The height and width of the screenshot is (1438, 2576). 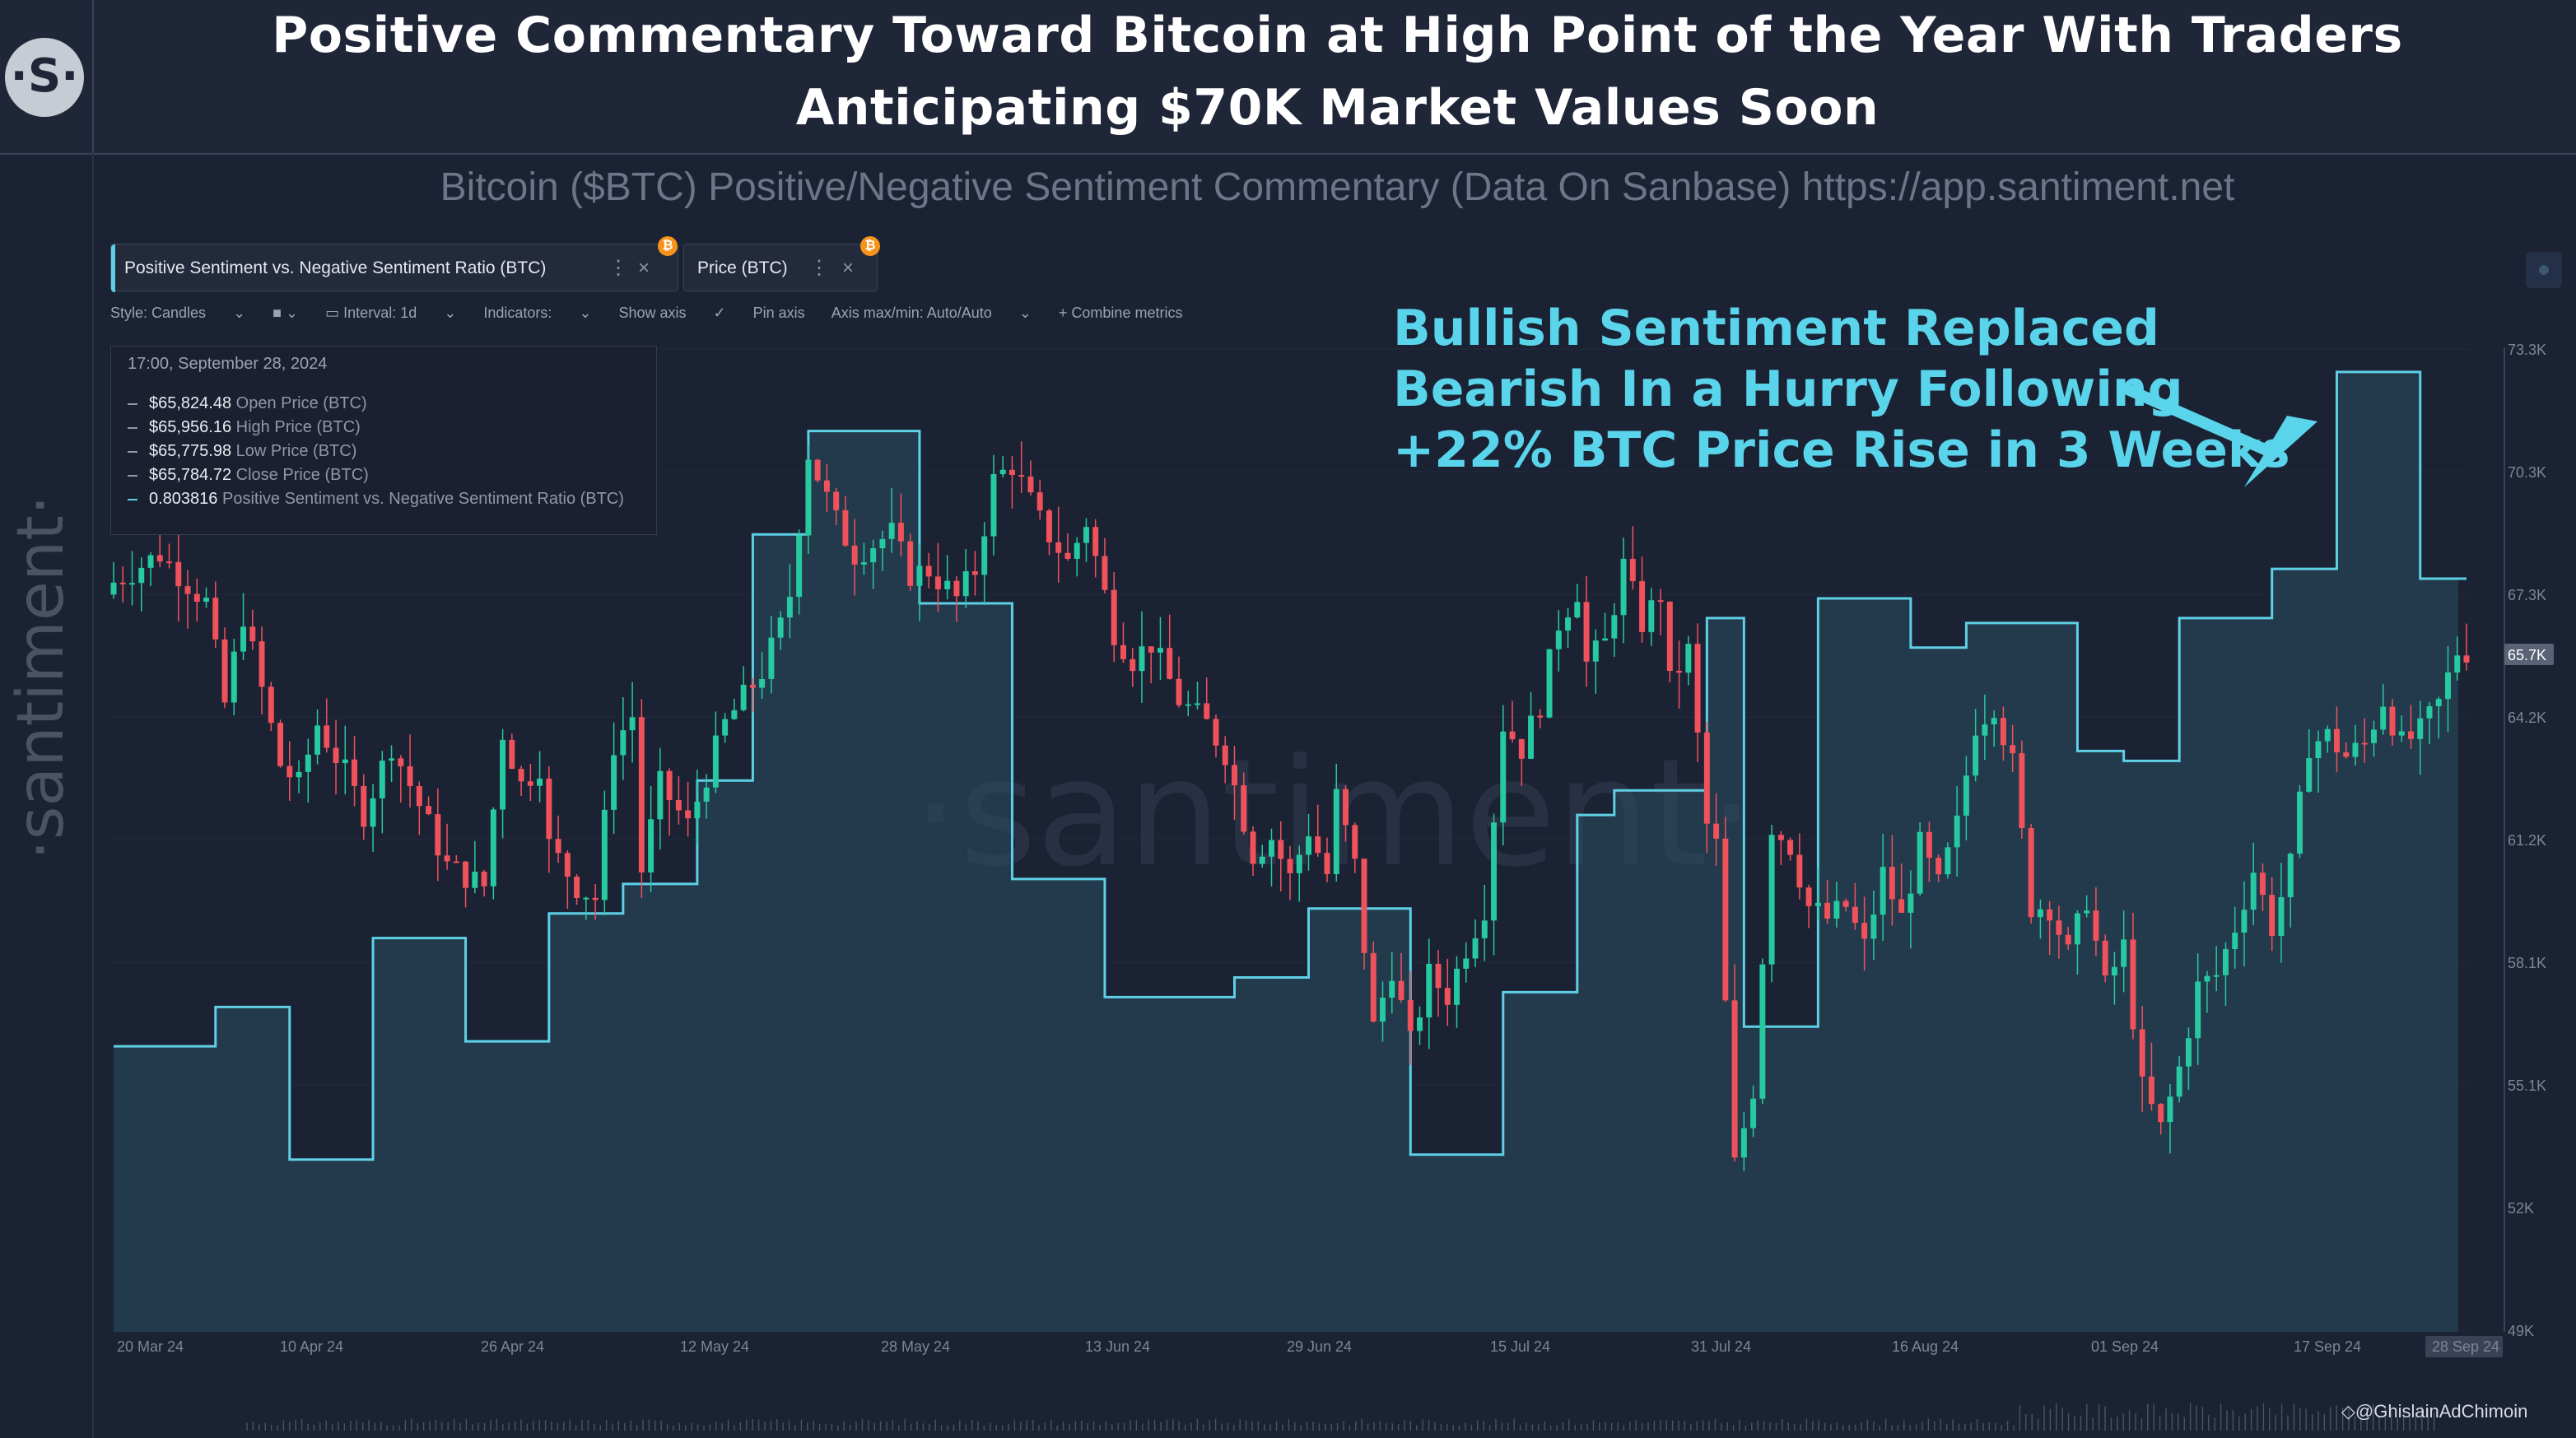 What do you see at coordinates (1520, 1346) in the screenshot?
I see `x-tick-label: 15 Jul 24` at bounding box center [1520, 1346].